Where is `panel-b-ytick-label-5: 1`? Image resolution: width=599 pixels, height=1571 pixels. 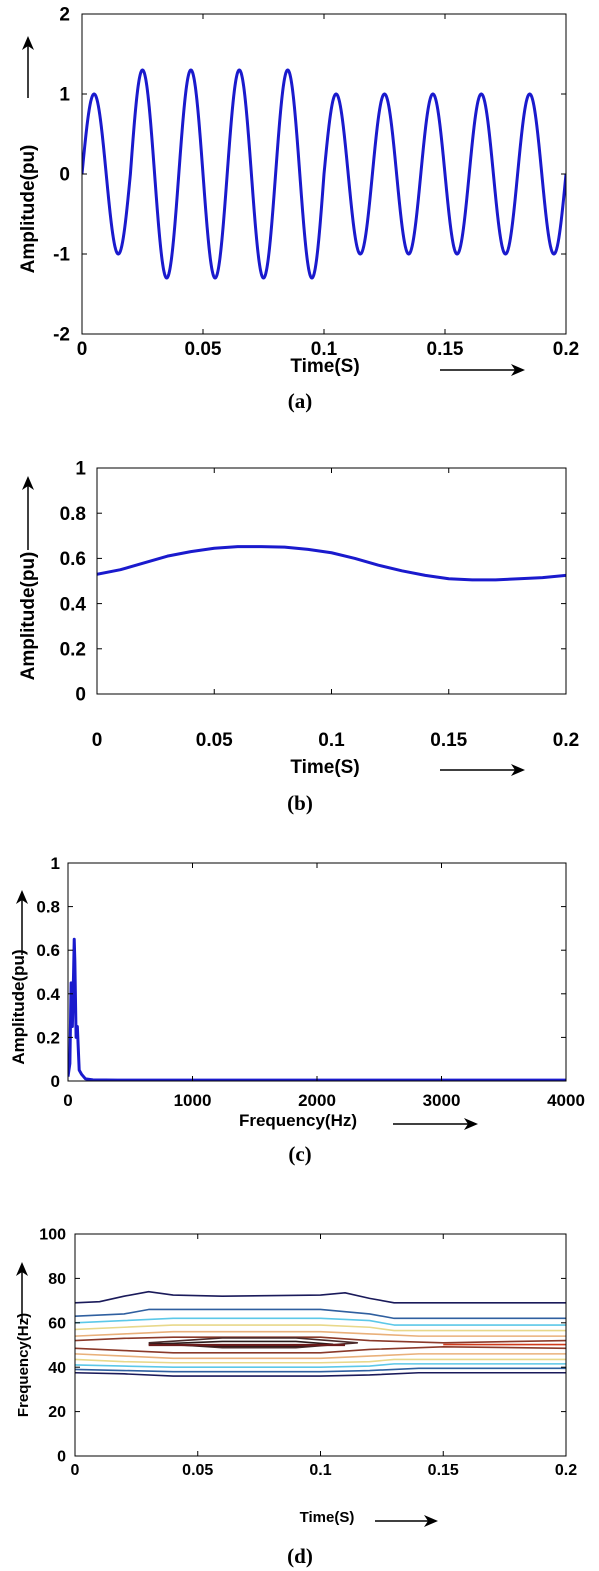
panel-b-ytick-label-5: 1 is located at coordinates (80, 469).